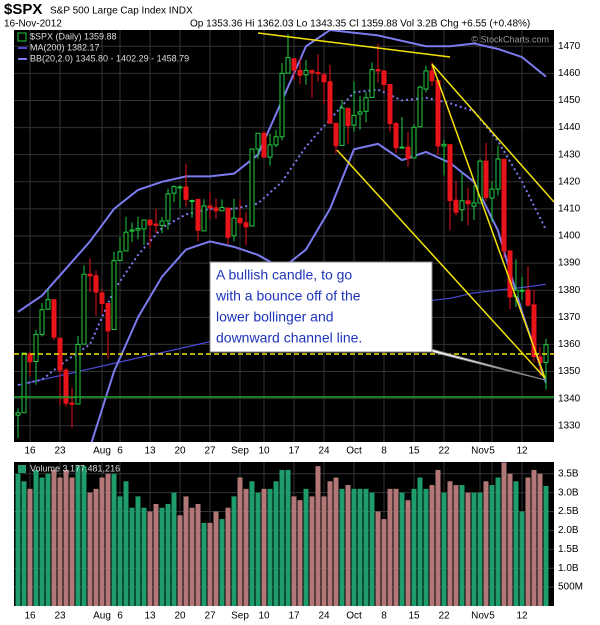 This screenshot has width=600, height=625. I want to click on y-tick-label: 1350, so click(569, 371).